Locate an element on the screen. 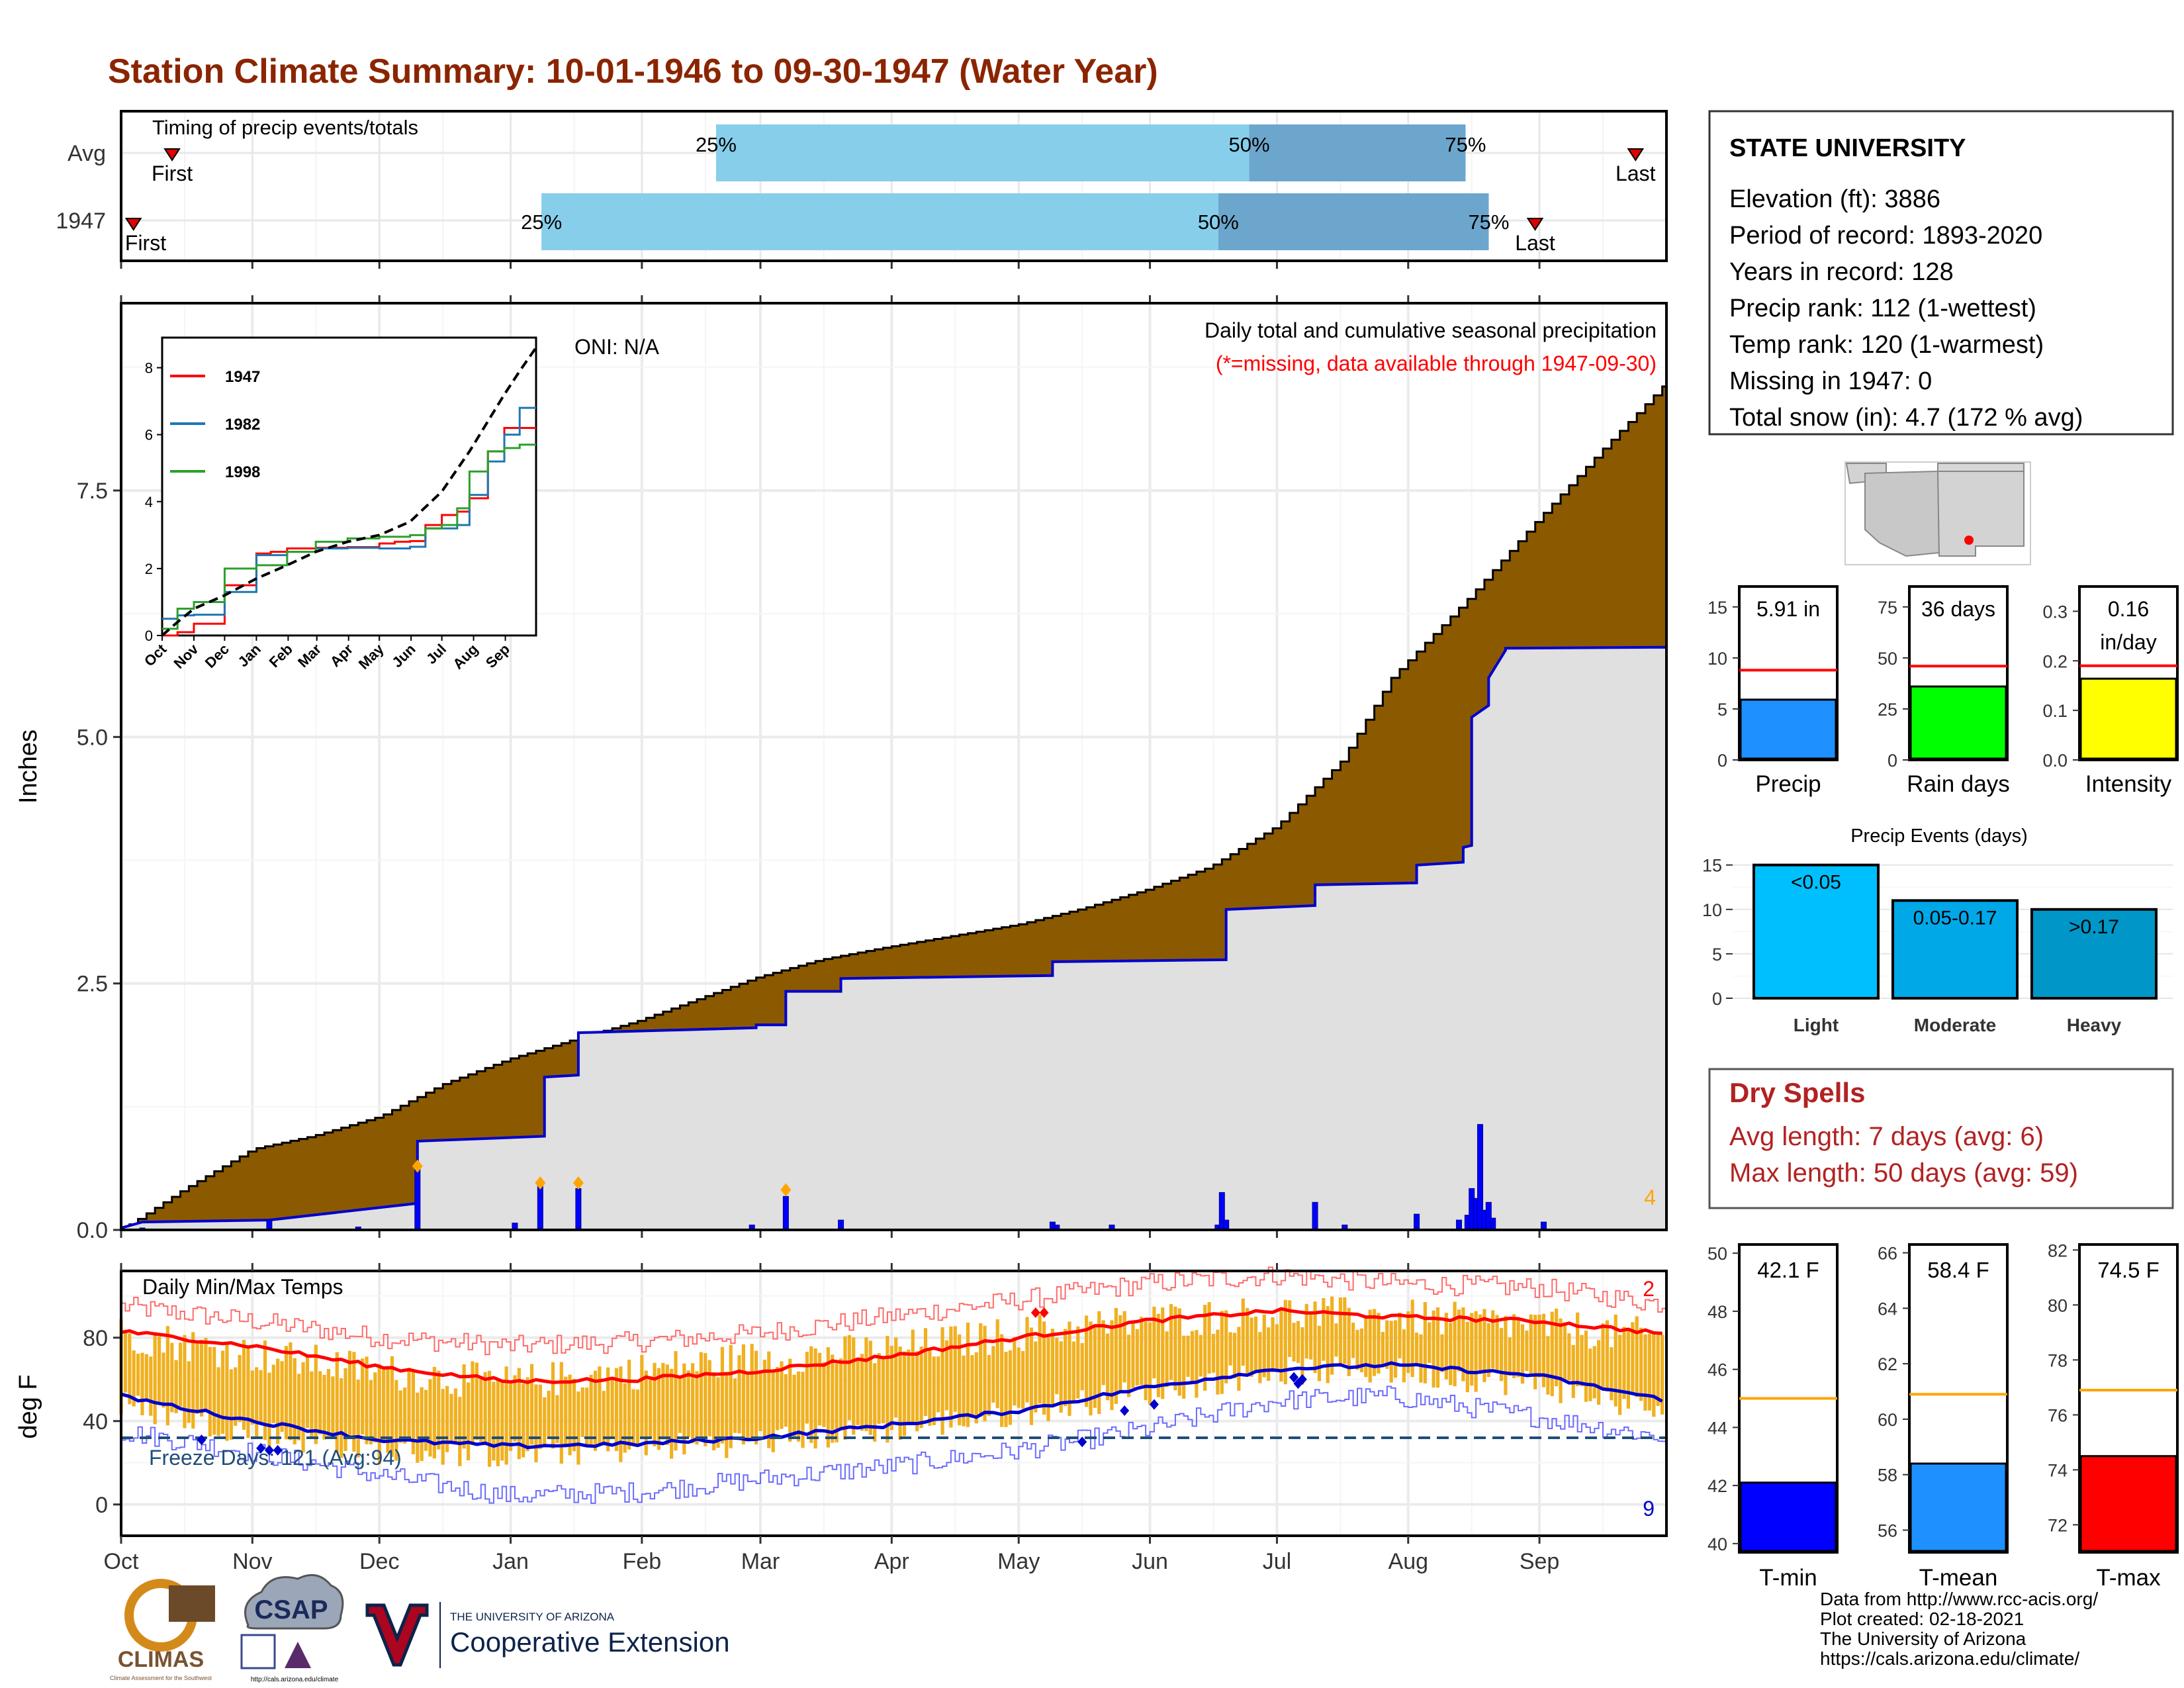 The height and width of the screenshot is (1688, 2184). inset-y-tick-label: 8 is located at coordinates (149, 368).